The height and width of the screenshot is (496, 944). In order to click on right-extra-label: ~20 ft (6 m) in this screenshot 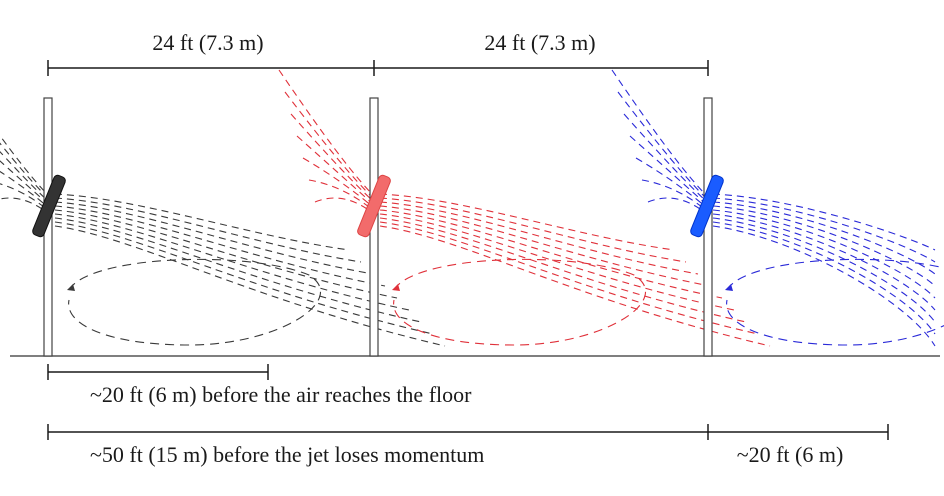, I will do `click(790, 454)`.